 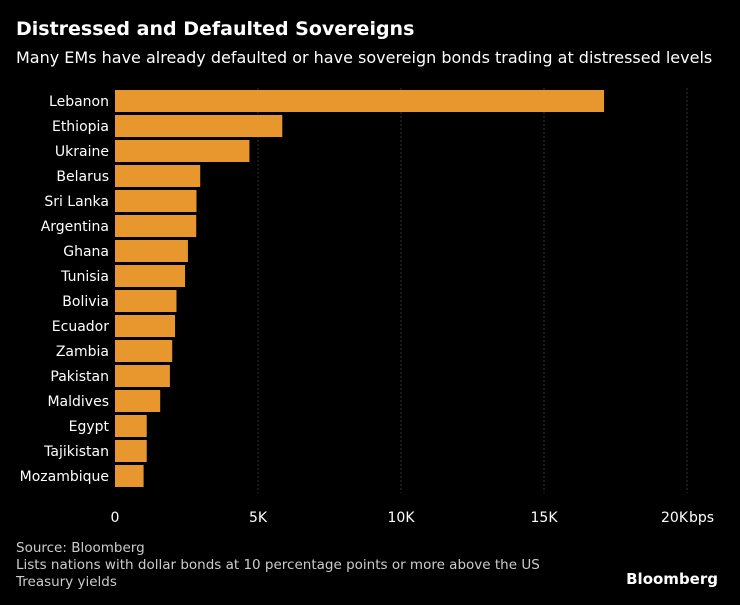 What do you see at coordinates (675, 518) in the screenshot?
I see `x-tick-label: 20K` at bounding box center [675, 518].